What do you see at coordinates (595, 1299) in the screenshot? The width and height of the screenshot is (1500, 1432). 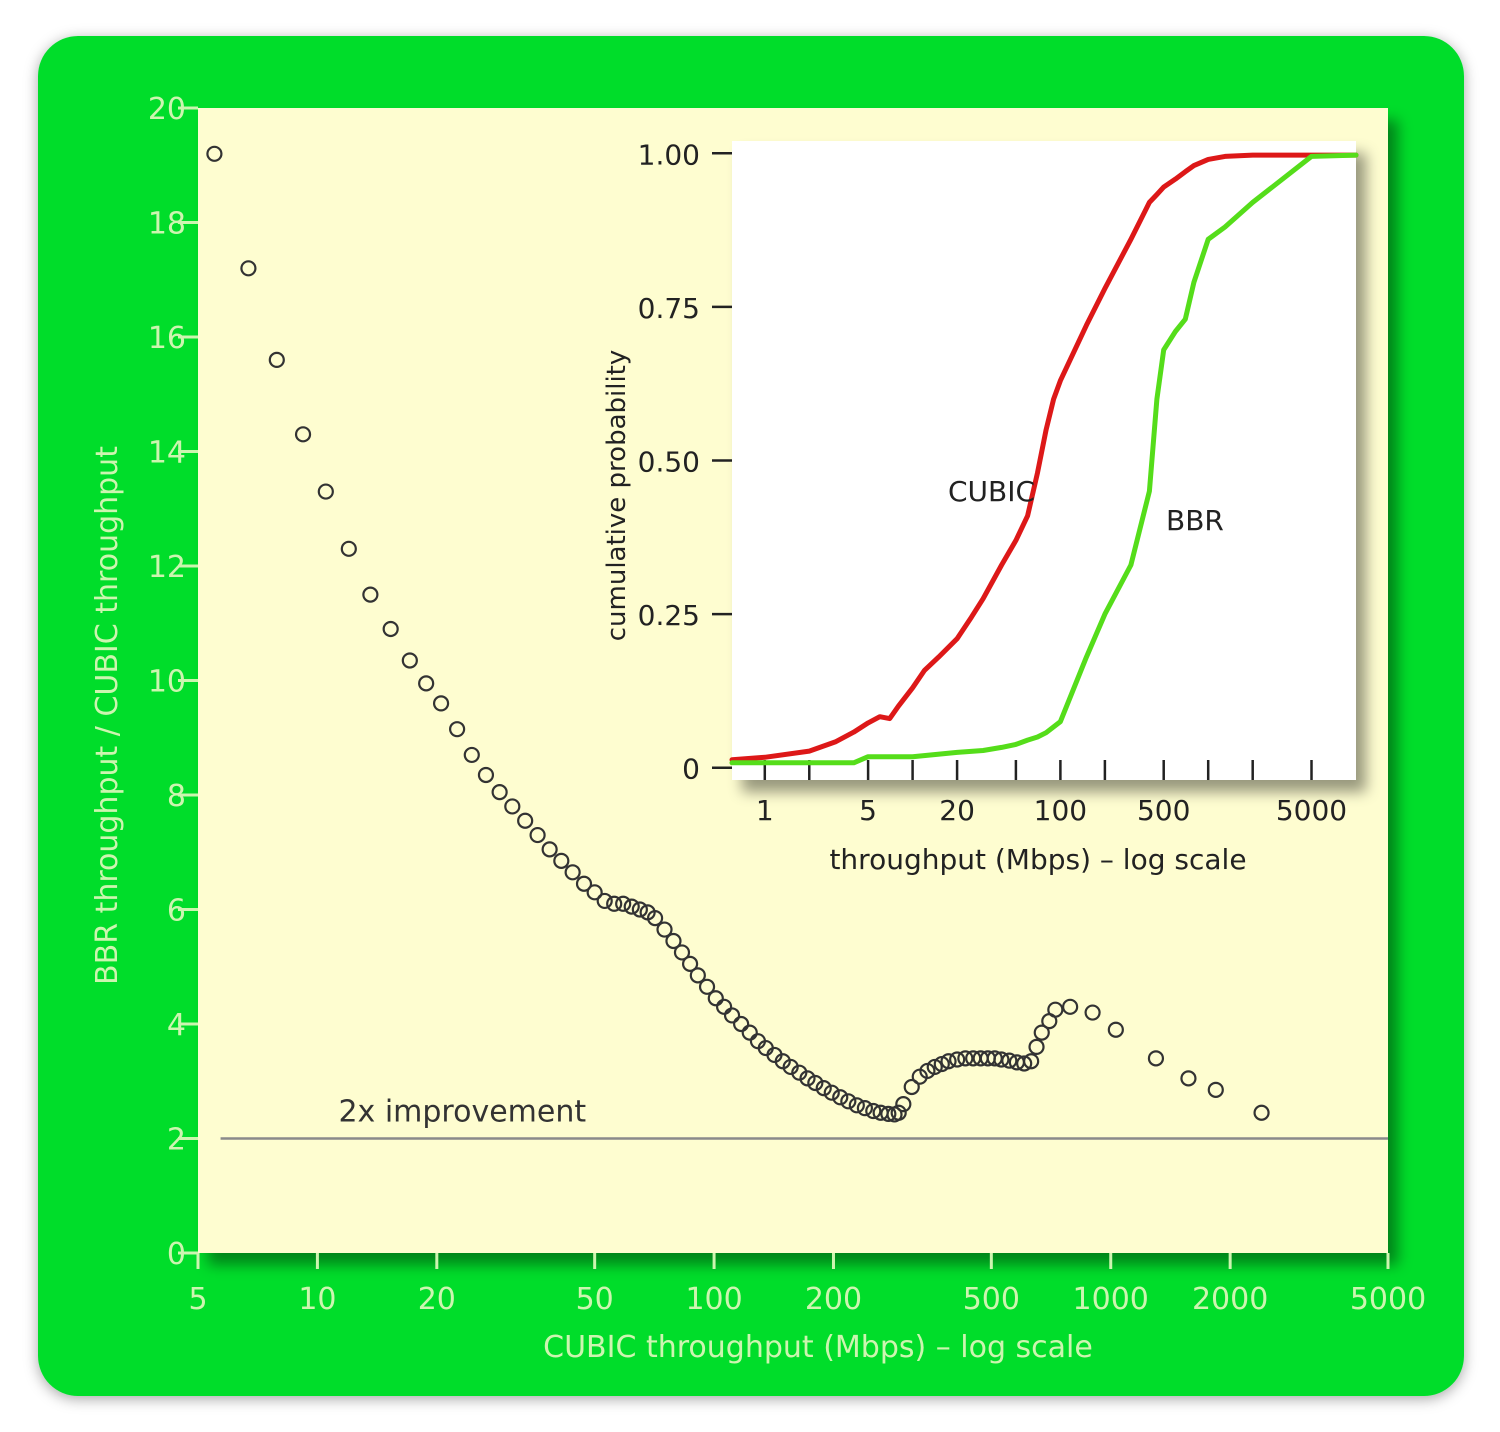 I see `main-x-tick-label: 50` at bounding box center [595, 1299].